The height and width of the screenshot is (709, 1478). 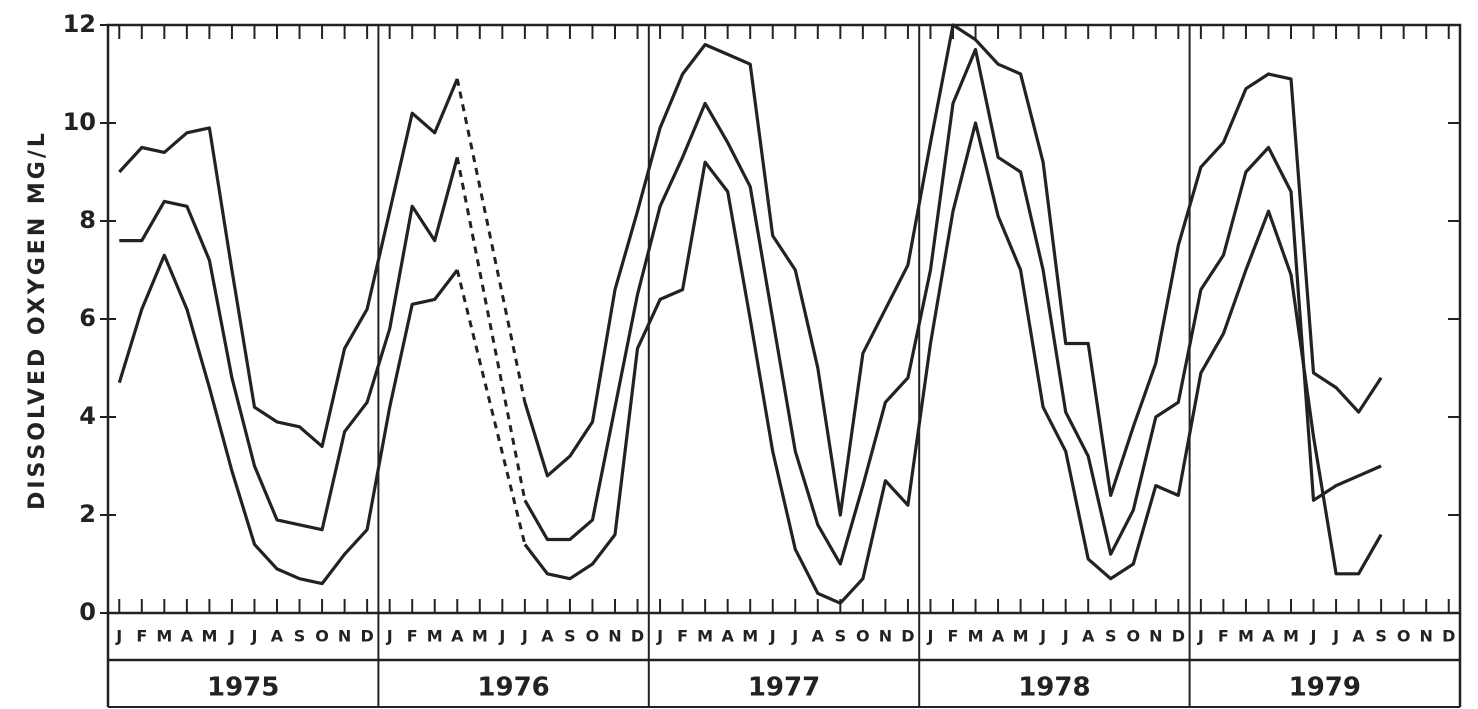 What do you see at coordinates (784, 688) in the screenshot?
I see `year-label: 1977` at bounding box center [784, 688].